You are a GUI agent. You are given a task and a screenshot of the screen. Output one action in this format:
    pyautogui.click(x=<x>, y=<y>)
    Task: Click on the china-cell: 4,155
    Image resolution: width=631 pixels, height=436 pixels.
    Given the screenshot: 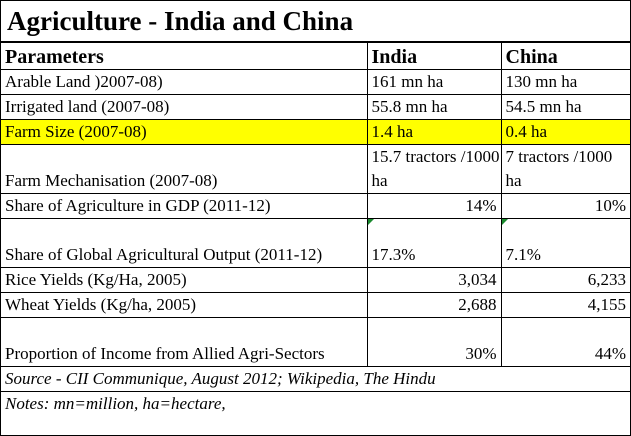 What is the action you would take?
    pyautogui.click(x=565, y=305)
    